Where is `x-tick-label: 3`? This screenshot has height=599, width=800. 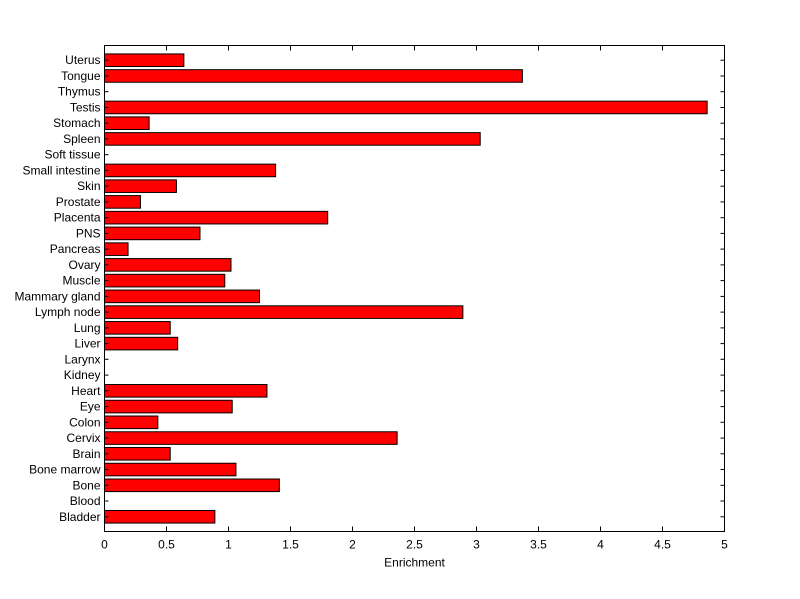
x-tick-label: 3 is located at coordinates (476, 545).